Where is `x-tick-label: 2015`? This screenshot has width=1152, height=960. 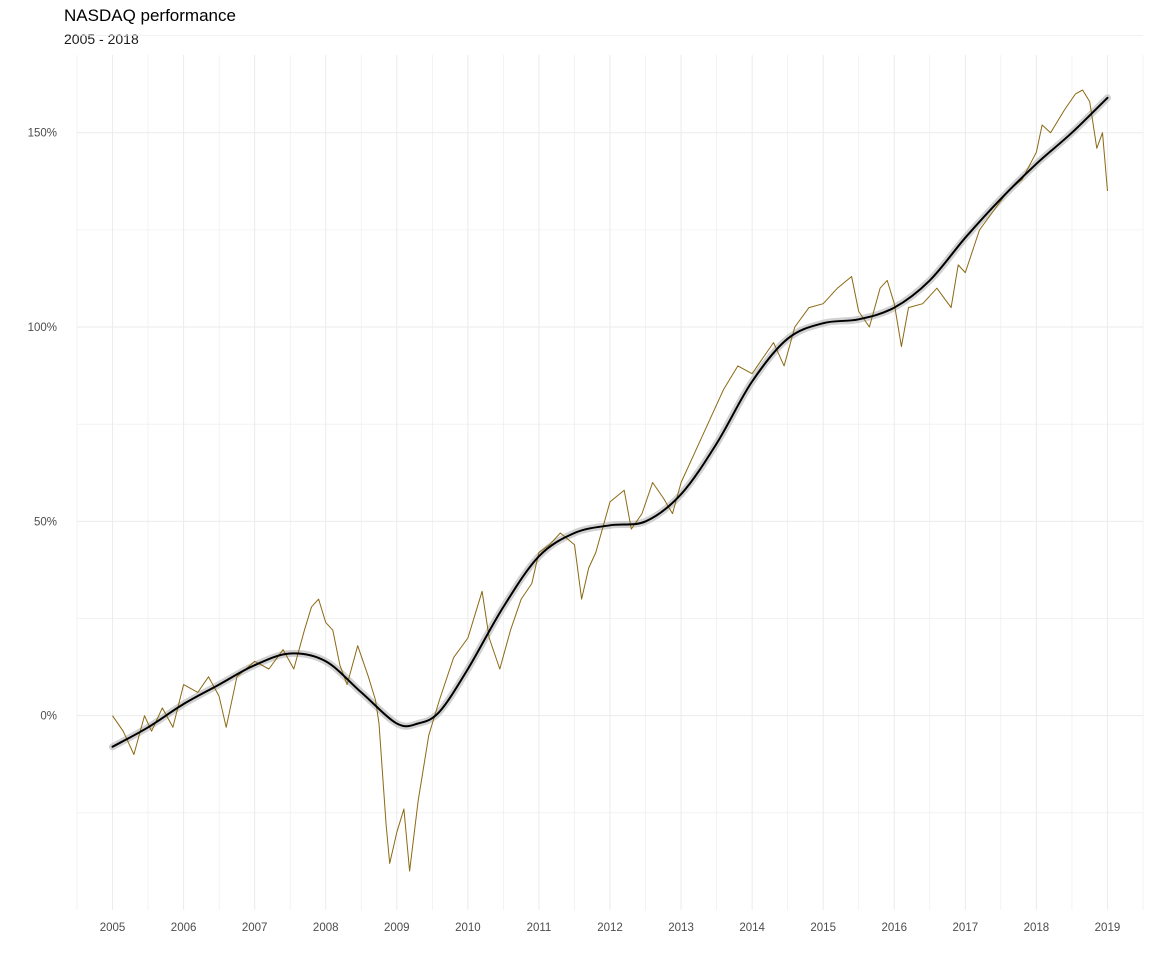
x-tick-label: 2015 is located at coordinates (823, 928).